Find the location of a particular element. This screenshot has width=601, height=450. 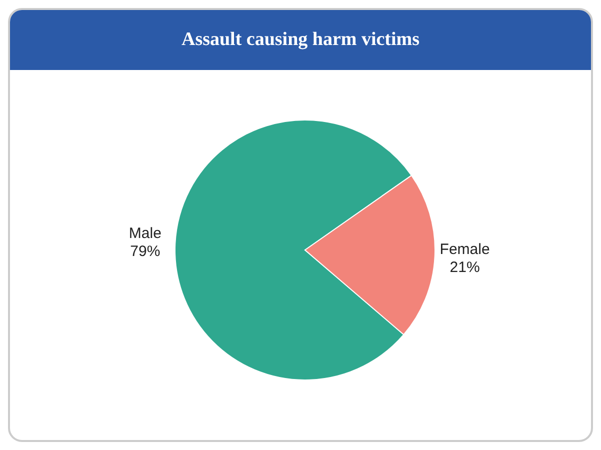

slice-label: Male is located at coordinates (145, 233).